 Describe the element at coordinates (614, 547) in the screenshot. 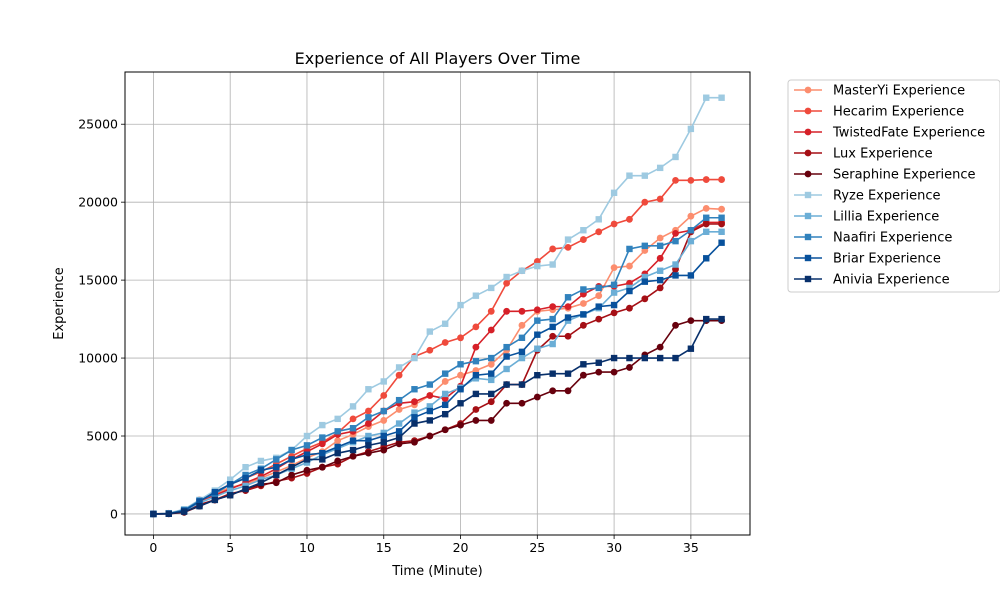

I see `x-tick-label: 30` at that location.